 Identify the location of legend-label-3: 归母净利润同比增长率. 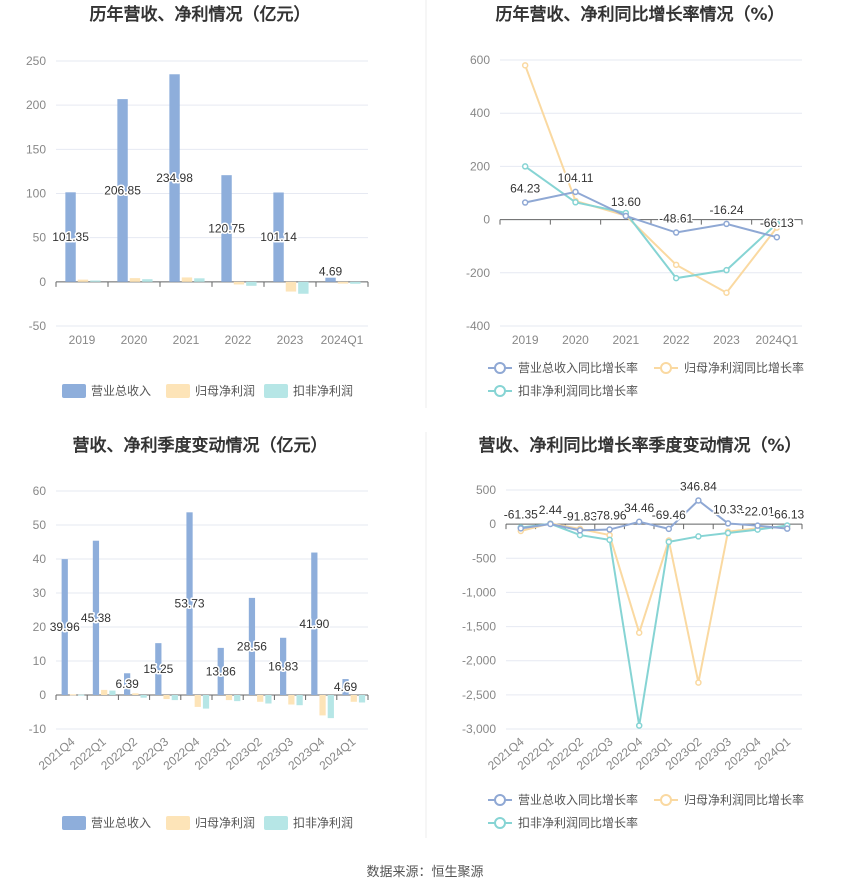
(744, 799).